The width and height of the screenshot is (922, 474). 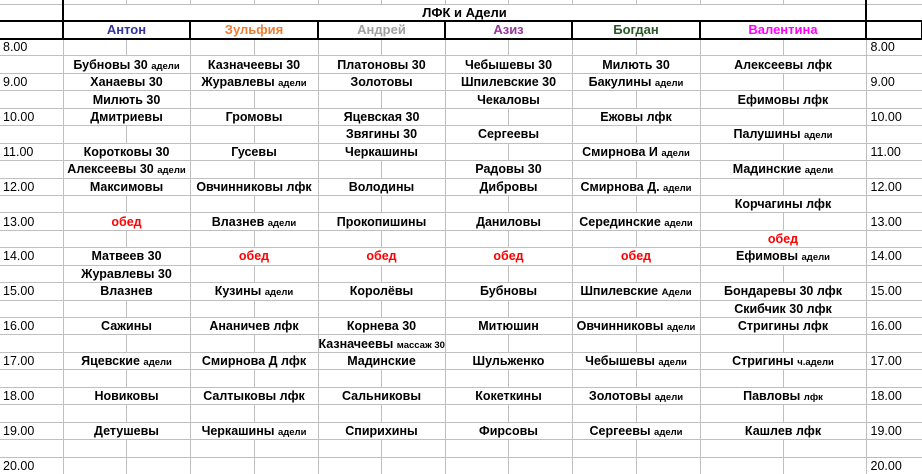 I want to click on time-label-left: 18.00, so click(x=32, y=396).